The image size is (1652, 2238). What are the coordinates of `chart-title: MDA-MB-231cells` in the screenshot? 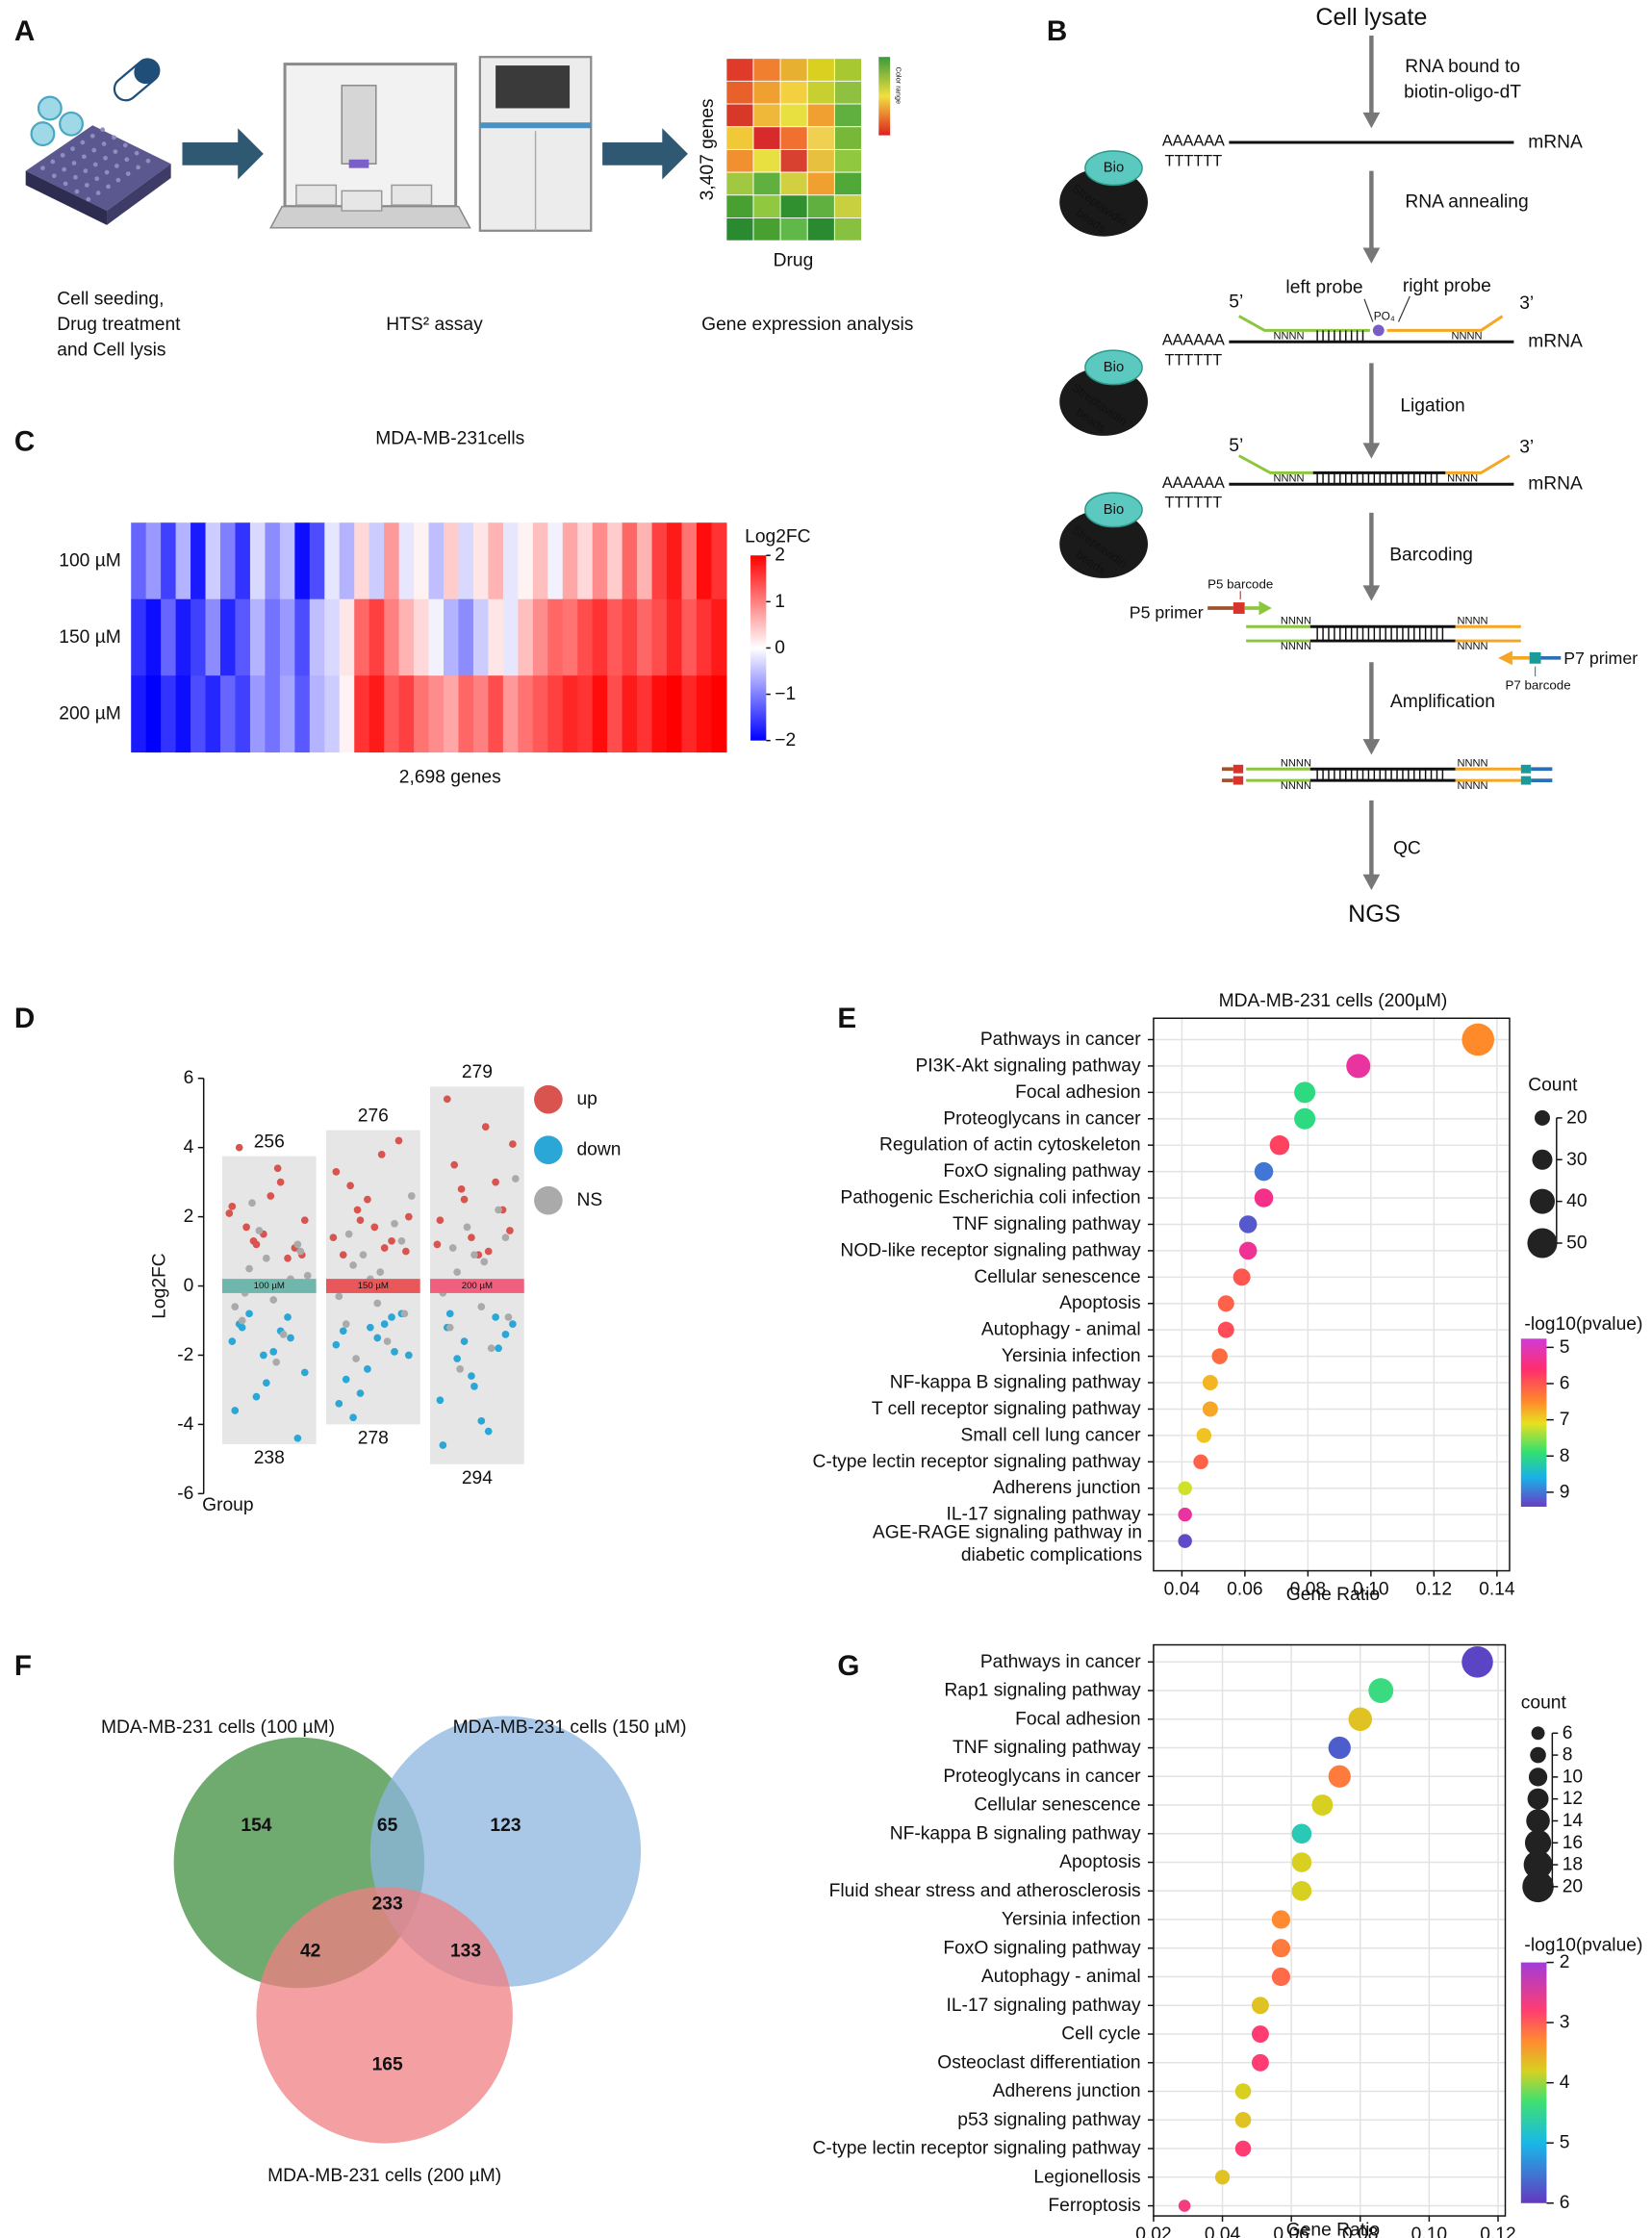 It's located at (449, 438).